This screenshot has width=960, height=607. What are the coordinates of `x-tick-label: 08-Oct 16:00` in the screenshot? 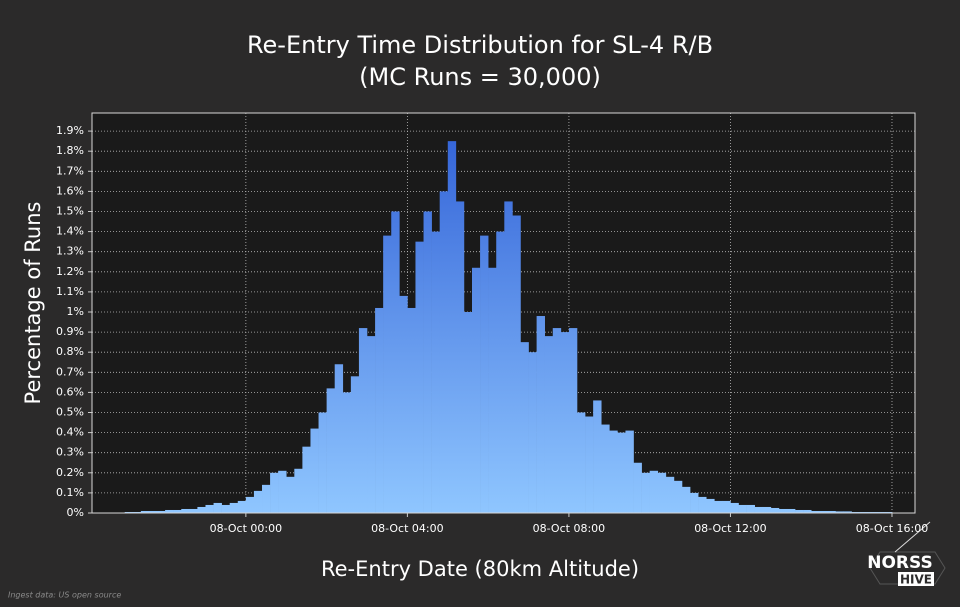 It's located at (892, 528).